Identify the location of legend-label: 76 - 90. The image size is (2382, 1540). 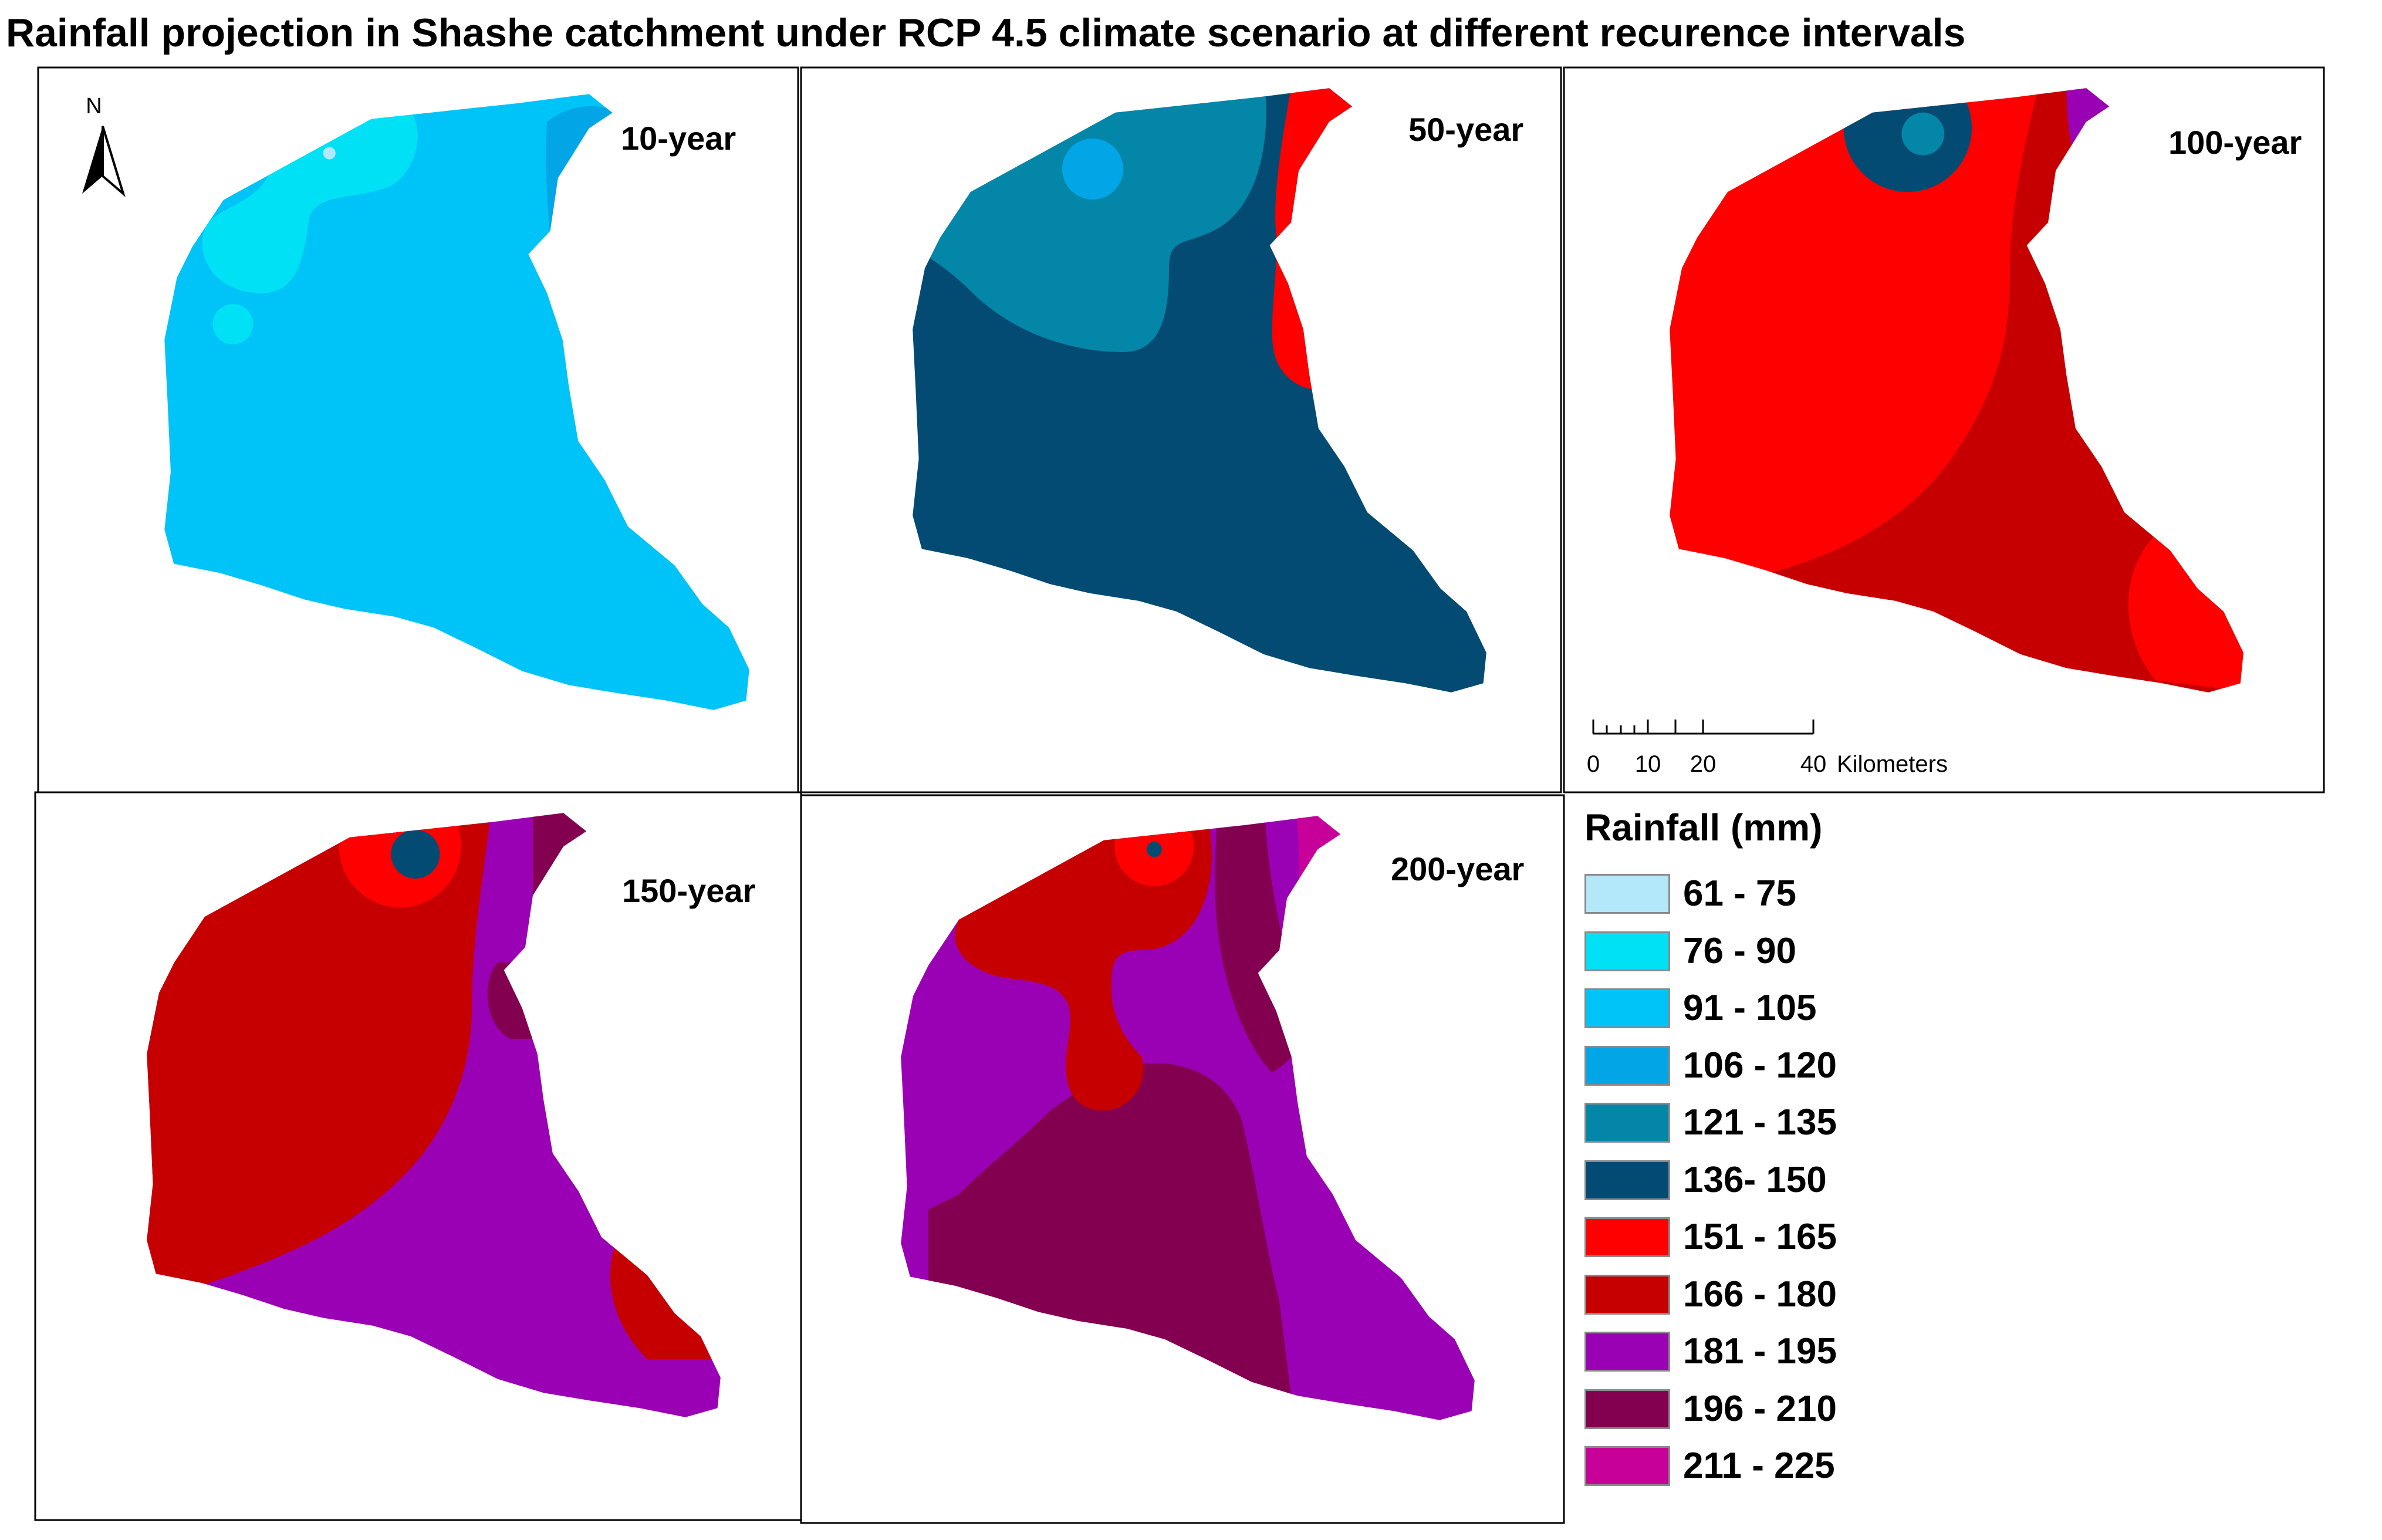
(1740, 951).